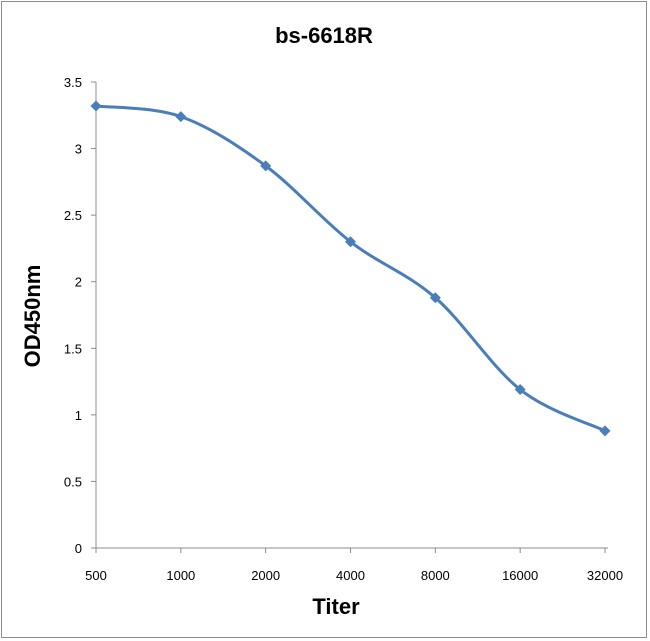  Describe the element at coordinates (324, 35) in the screenshot. I see `chart-title: bs-6618R` at that location.